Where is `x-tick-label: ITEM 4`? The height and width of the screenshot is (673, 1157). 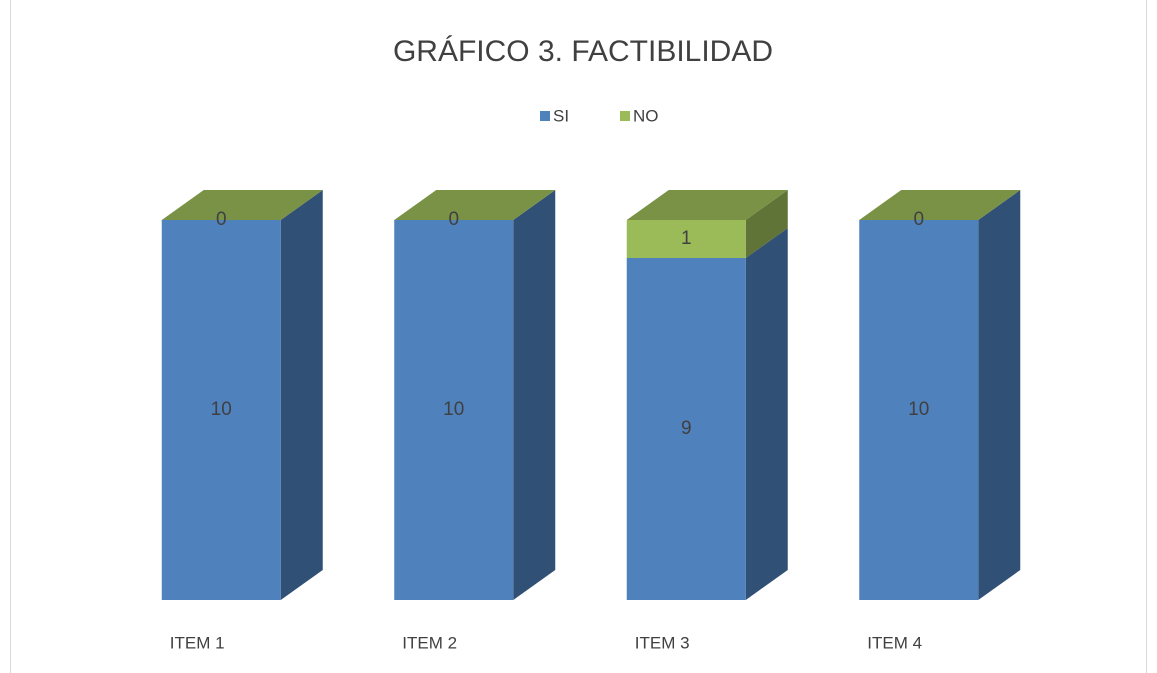
x-tick-label: ITEM 4 is located at coordinates (894, 642).